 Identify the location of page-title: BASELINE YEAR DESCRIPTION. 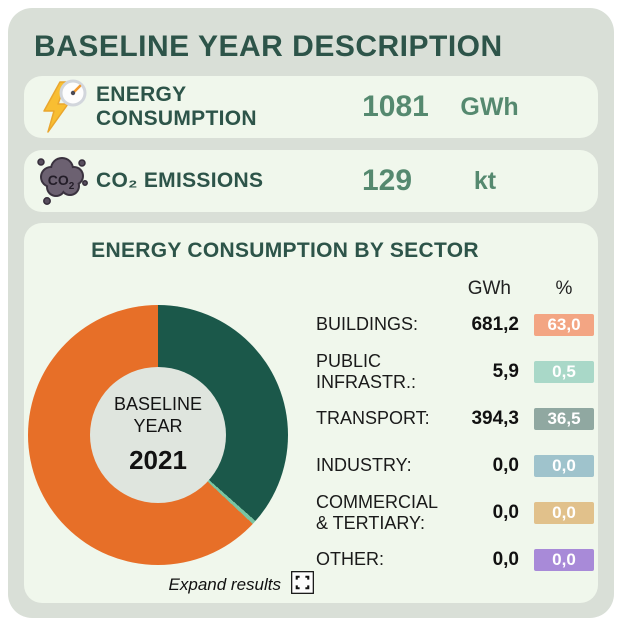
(268, 46).